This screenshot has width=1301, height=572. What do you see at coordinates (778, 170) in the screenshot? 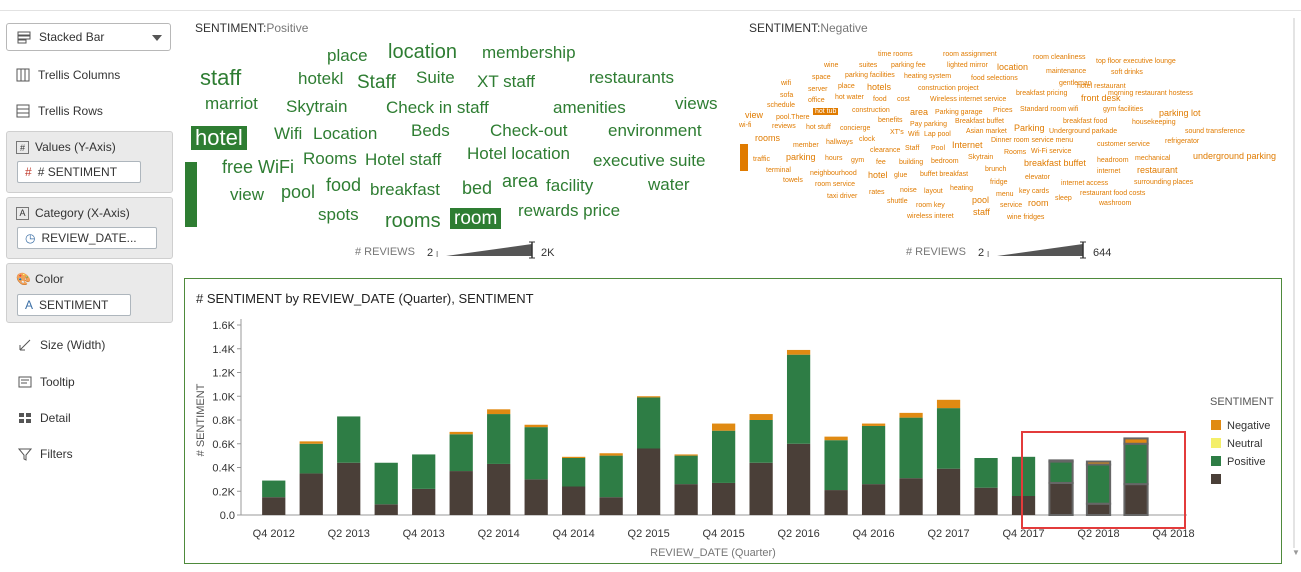
I see `cloud-word: terminal` at bounding box center [778, 170].